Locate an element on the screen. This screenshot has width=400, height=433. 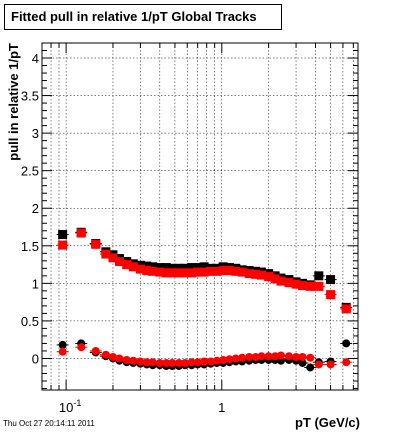
y-tick-label: 4 is located at coordinates (35, 58).